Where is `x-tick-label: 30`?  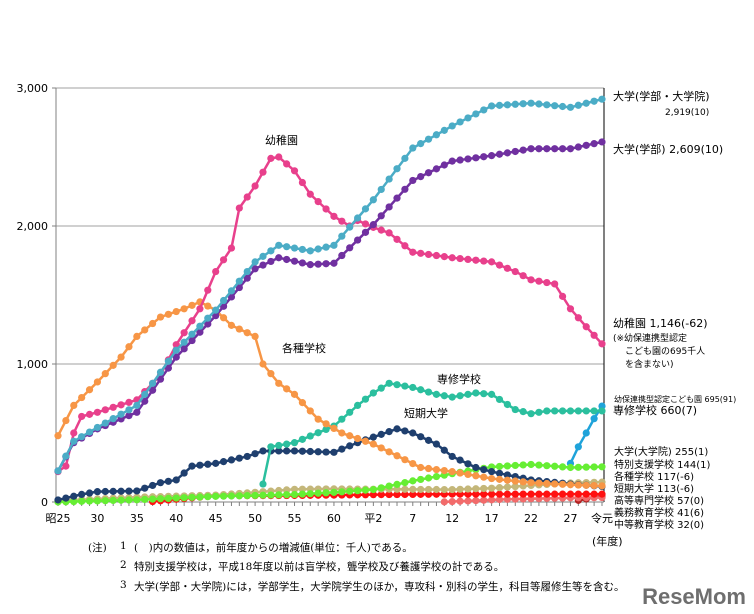
x-tick-label: 30 is located at coordinates (97, 518).